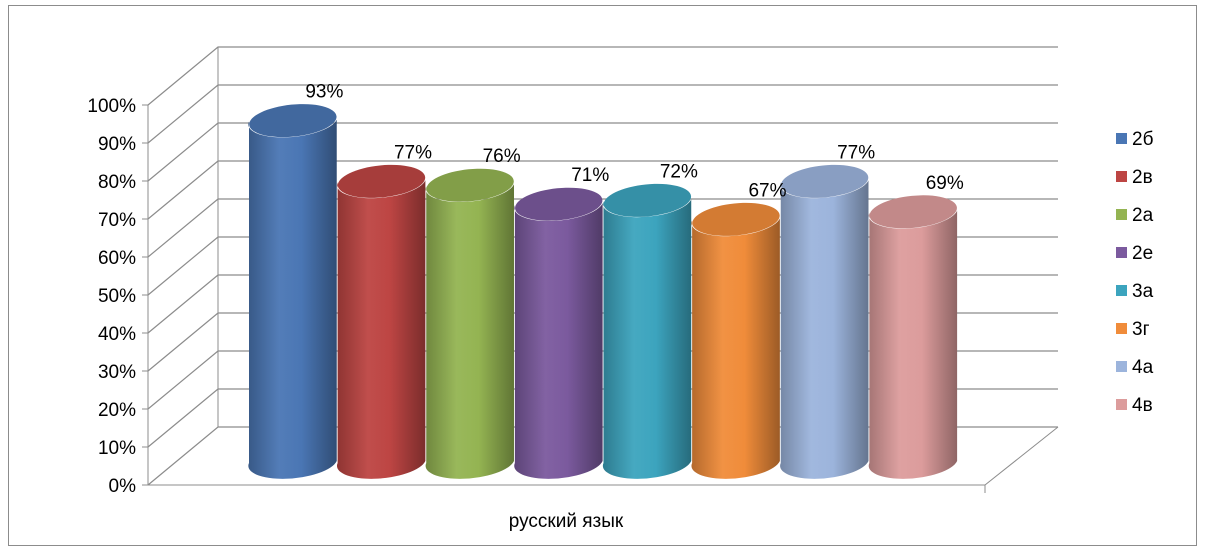 This screenshot has width=1205, height=548. I want to click on y-tick-label: 10%, so click(117, 448).